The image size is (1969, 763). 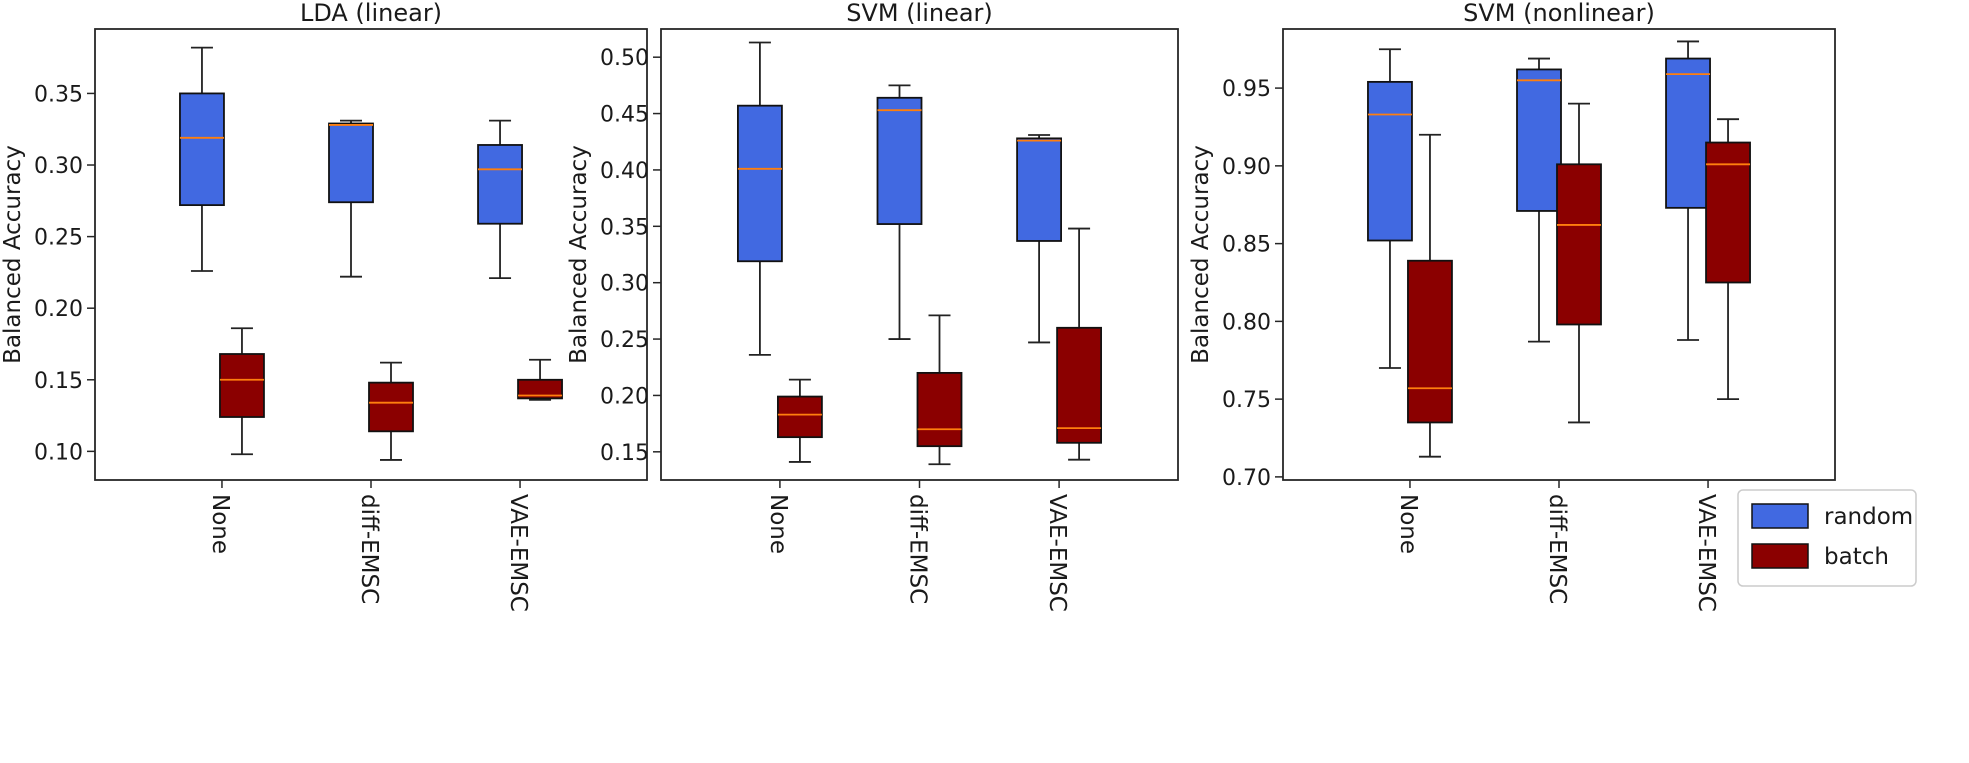 I want to click on y-tick-label: 0.50, so click(x=624, y=58).